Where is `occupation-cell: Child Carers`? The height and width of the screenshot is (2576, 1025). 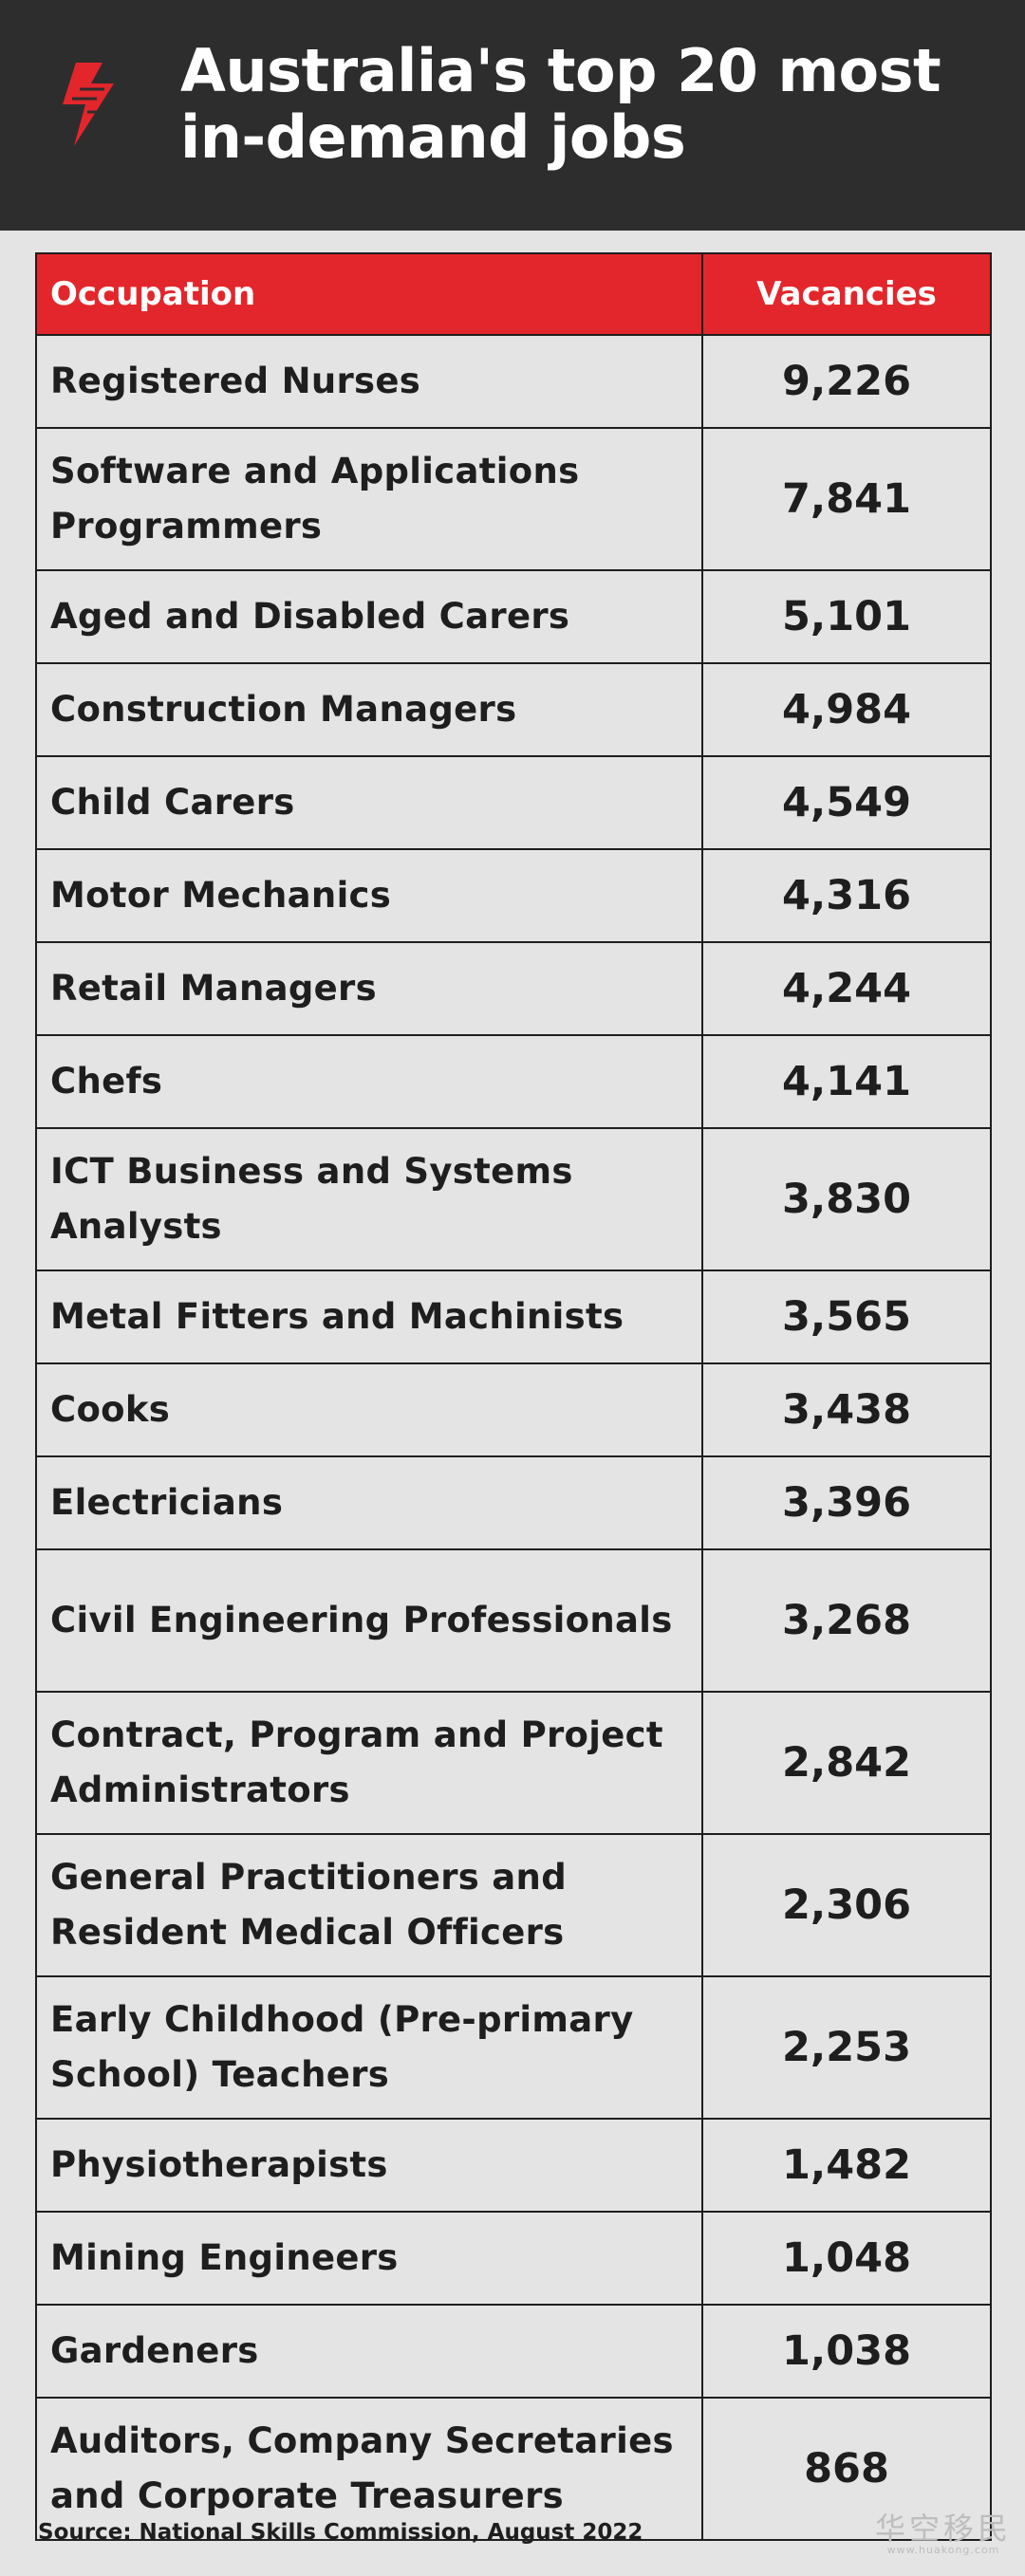
occupation-cell: Child Carers is located at coordinates (369, 802).